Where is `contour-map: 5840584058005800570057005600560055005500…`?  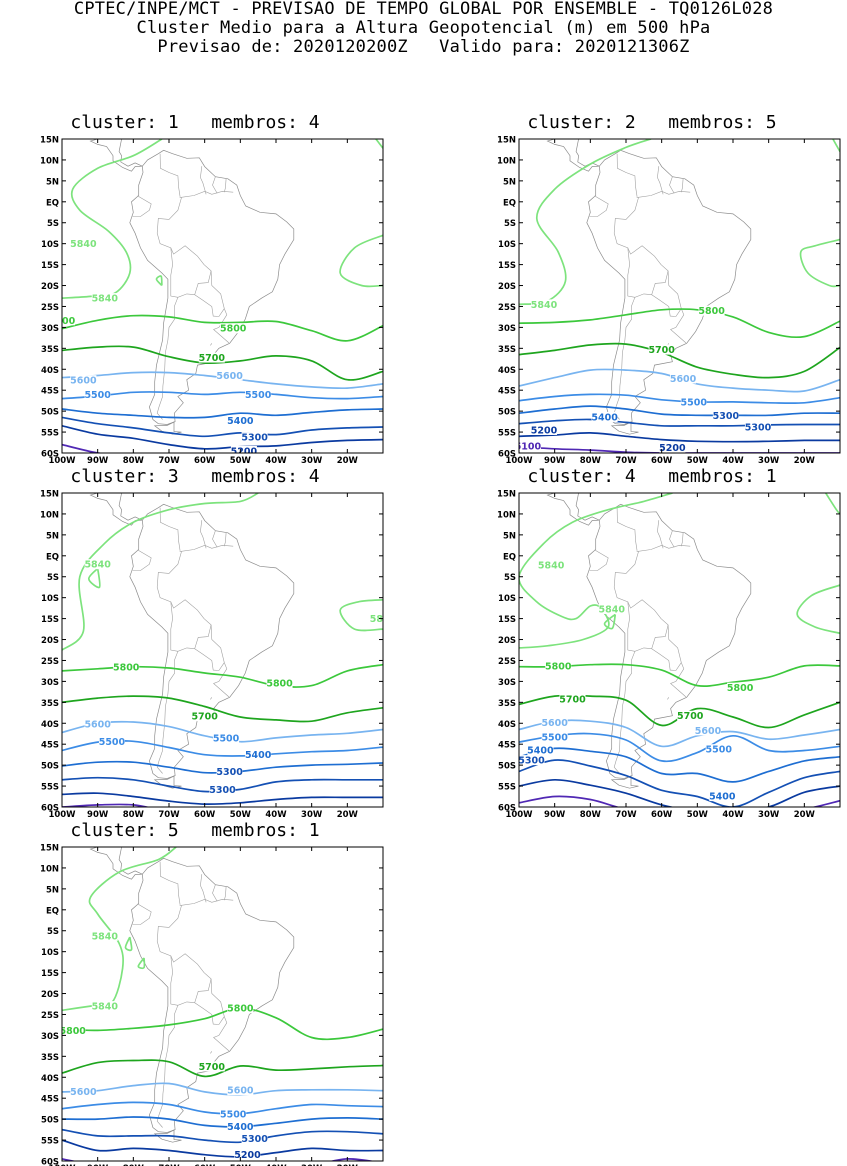 contour-map: 5840584058005800570057005600560055005500… is located at coordinates (652, 650).